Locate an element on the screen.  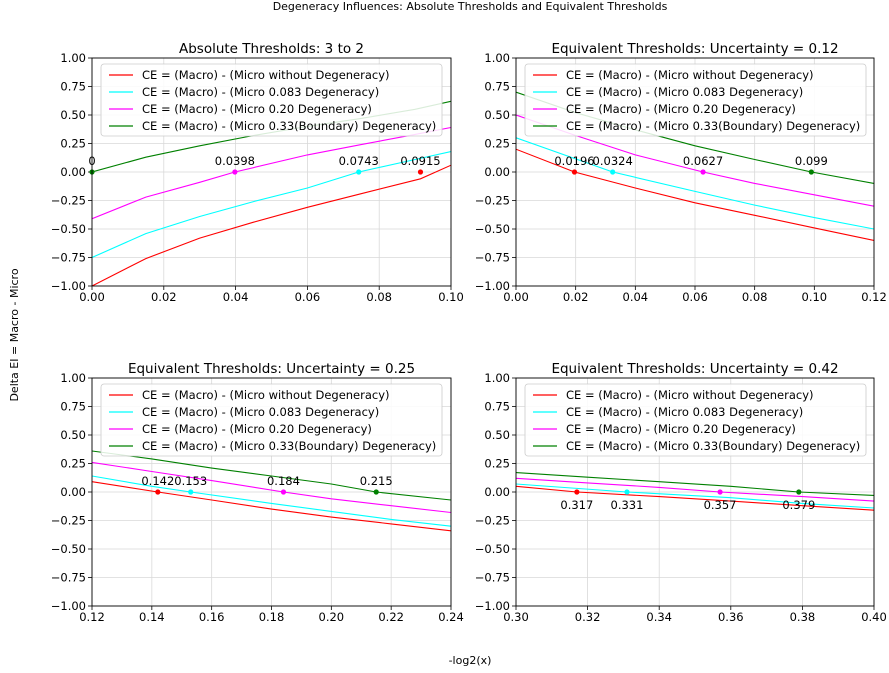
threshold-label: 0.0627 is located at coordinates (703, 161).